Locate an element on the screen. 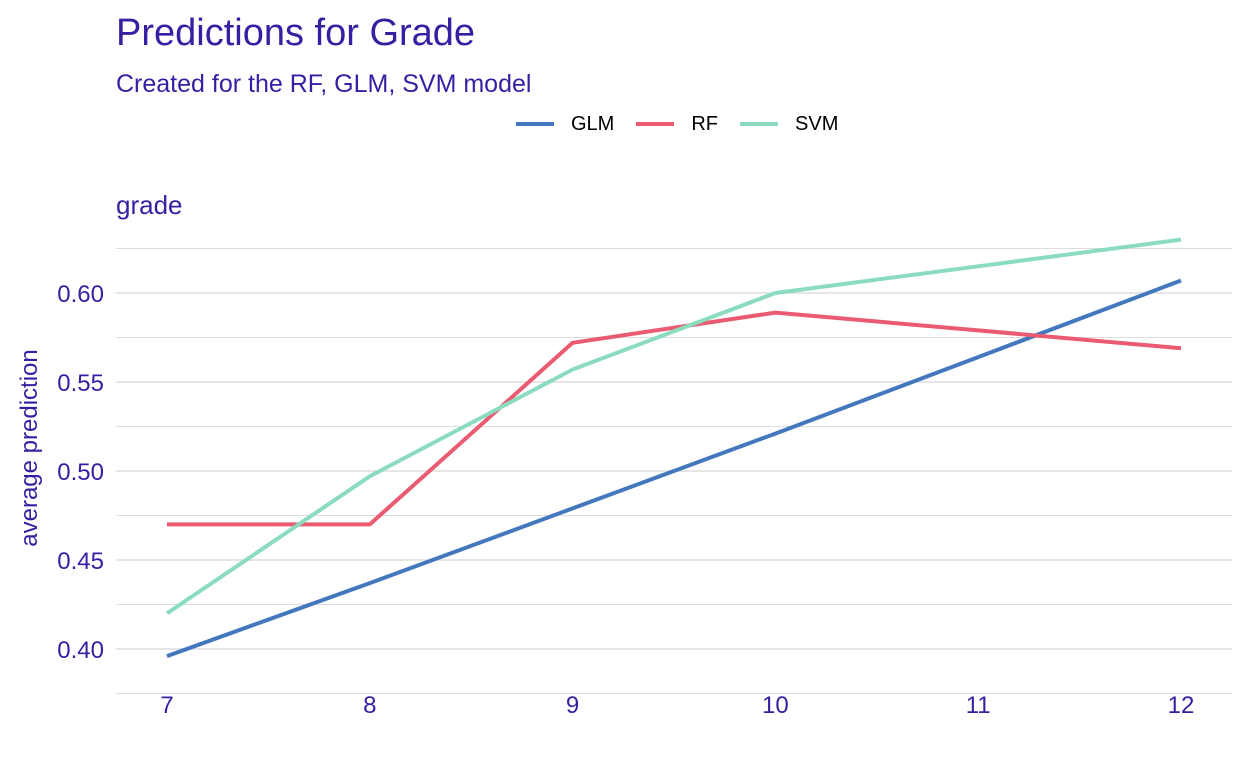 This screenshot has width=1248, height=768. x-tick-label: 10 is located at coordinates (775, 705).